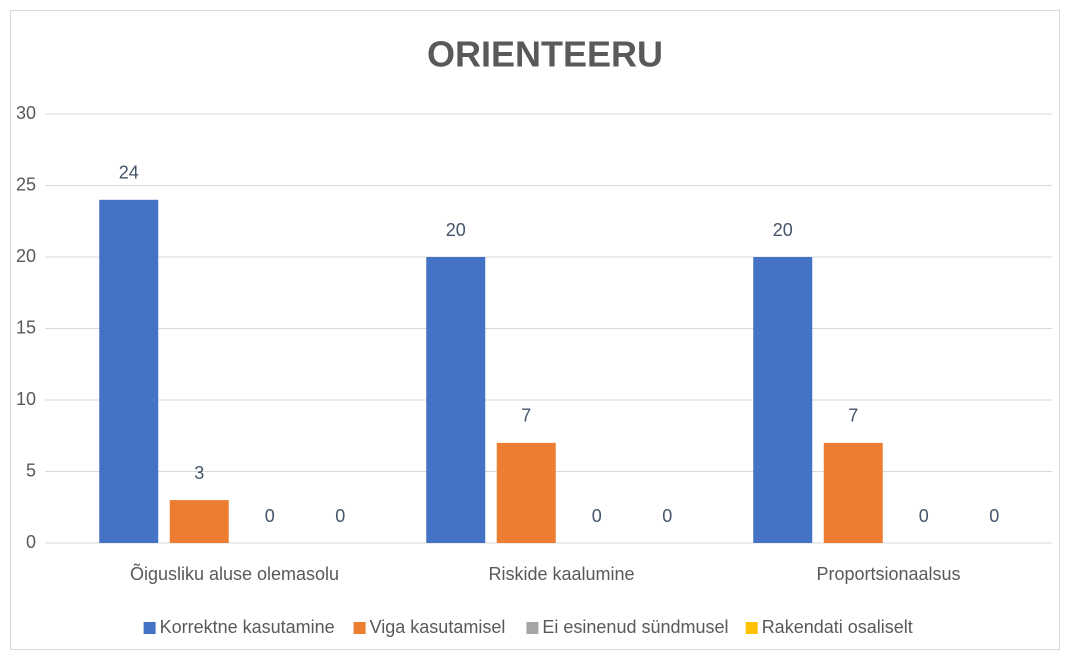 The width and height of the screenshot is (1070, 658). I want to click on y-tick-label: 15, so click(26, 327).